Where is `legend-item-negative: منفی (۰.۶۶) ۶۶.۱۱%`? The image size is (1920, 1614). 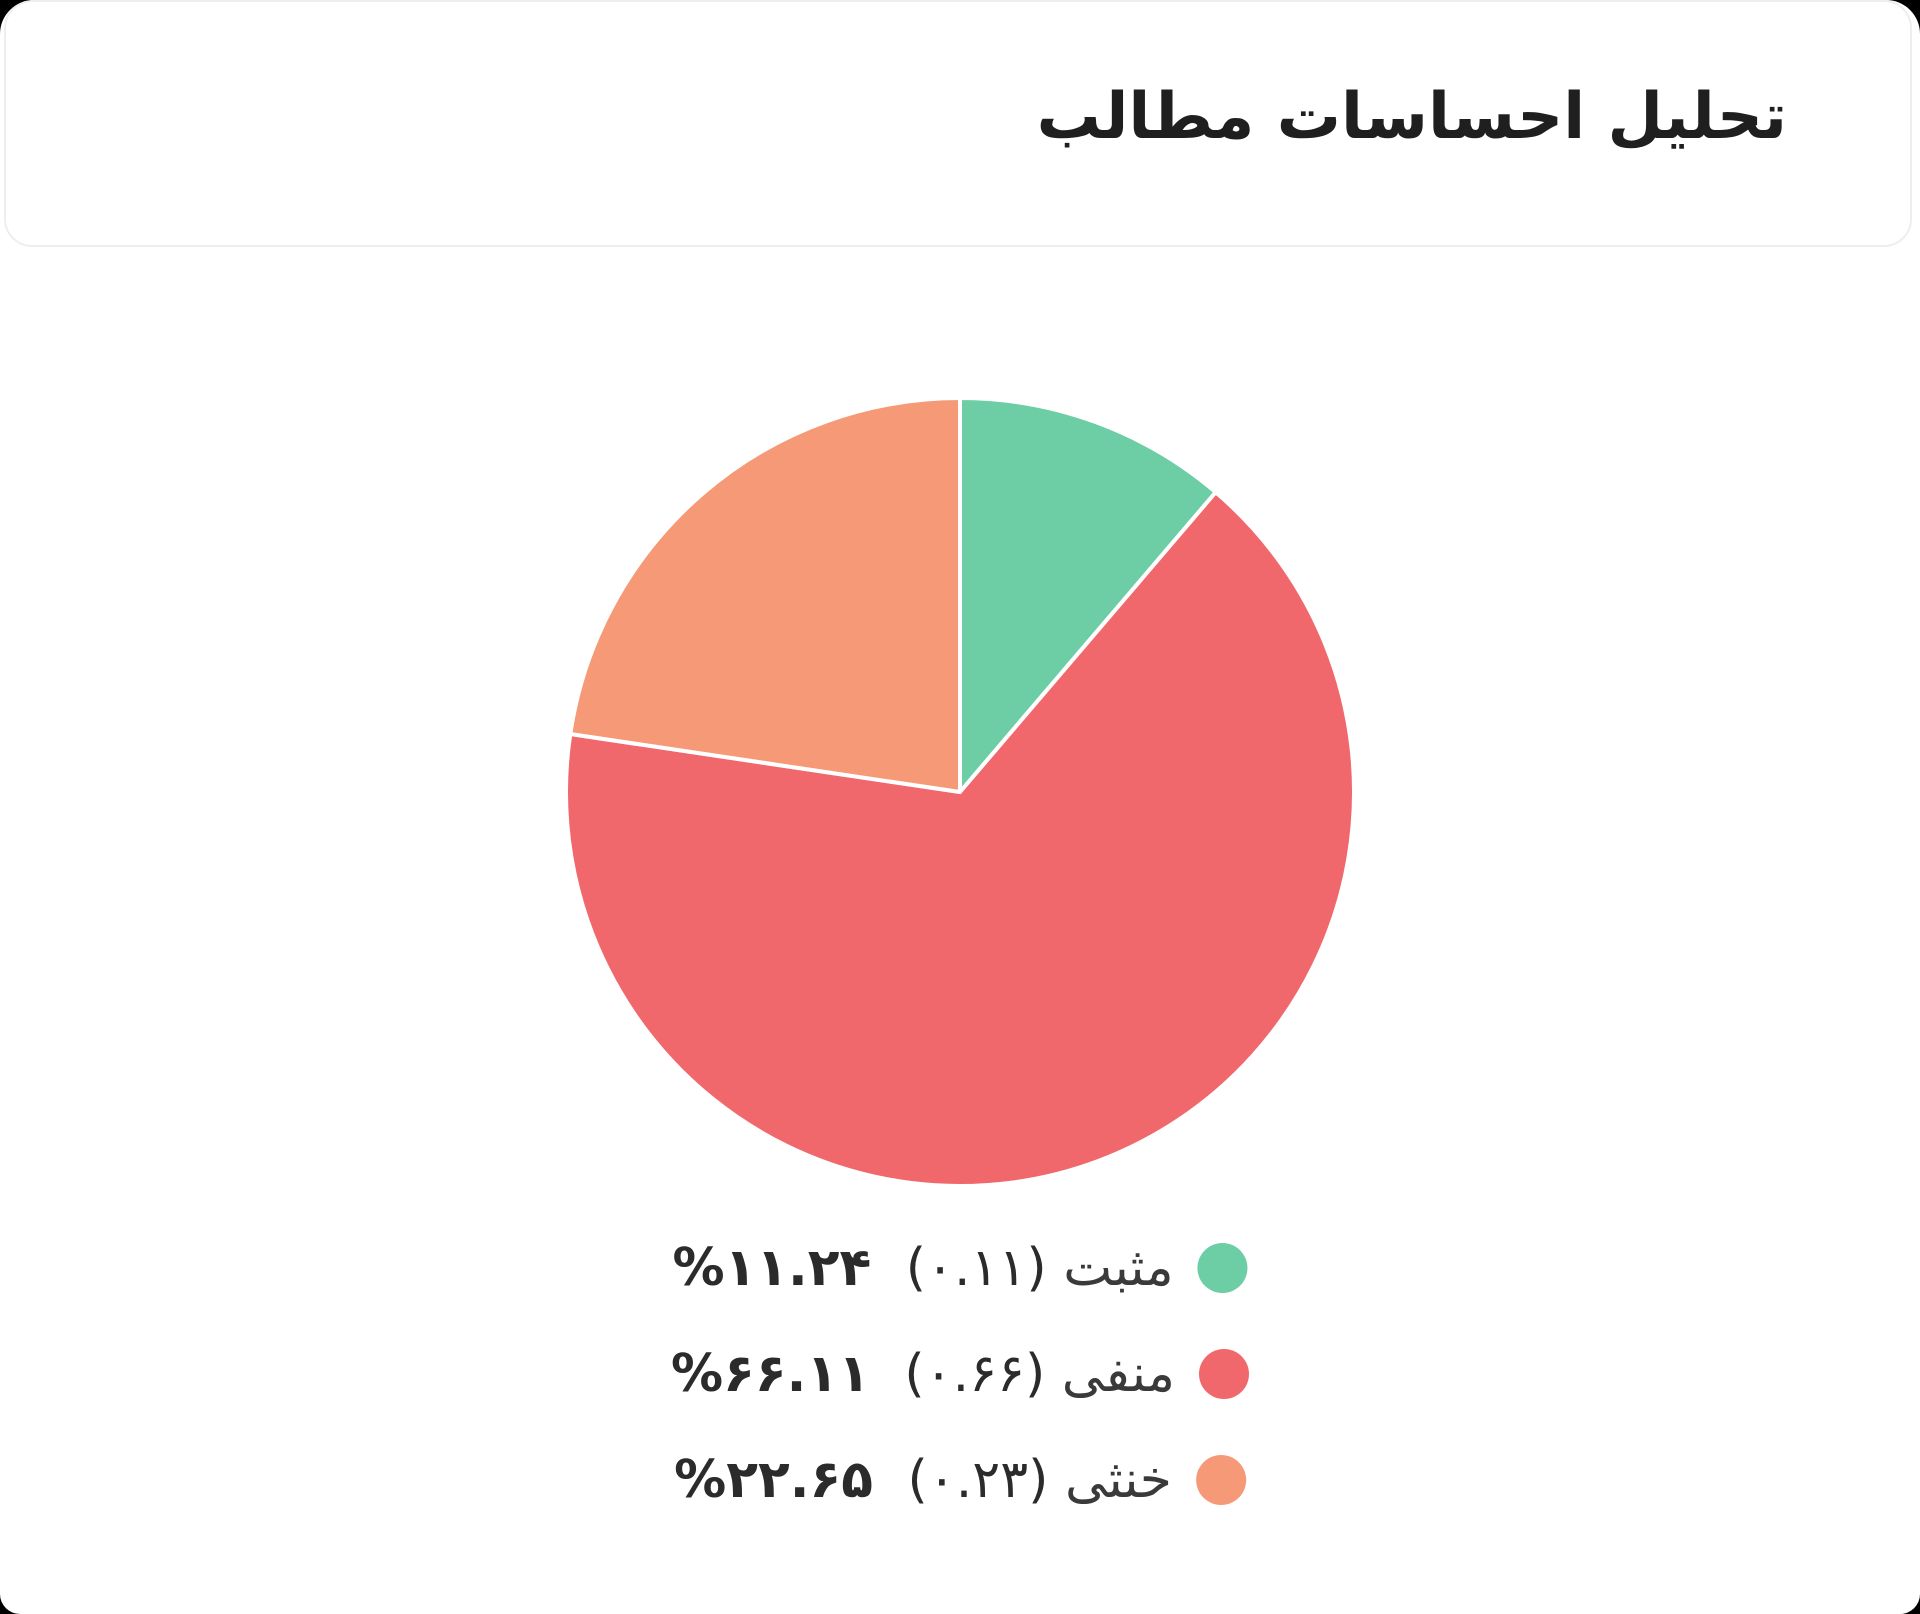 legend-item-negative: منفی (۰.۶۶) ۶۶.۱۱% is located at coordinates (960, 1374).